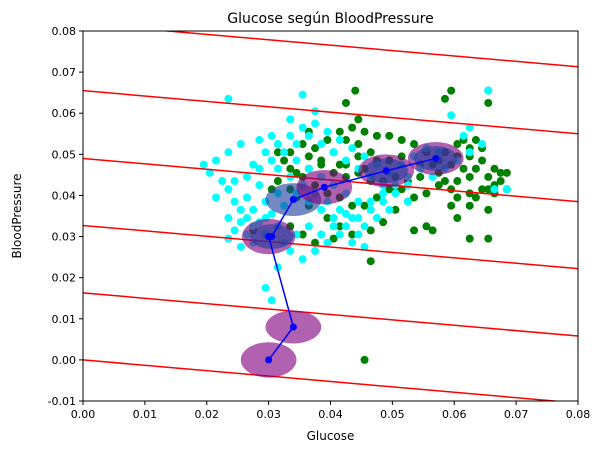 The image size is (603, 454). What do you see at coordinates (331, 436) in the screenshot?
I see `x-axis-label: Glucose` at bounding box center [331, 436].